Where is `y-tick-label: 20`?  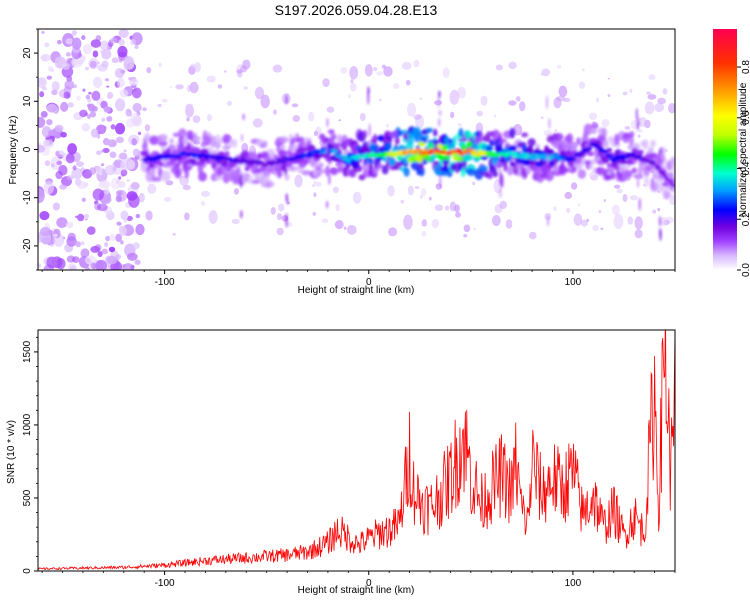
y-tick-label: 20 is located at coordinates (27, 53).